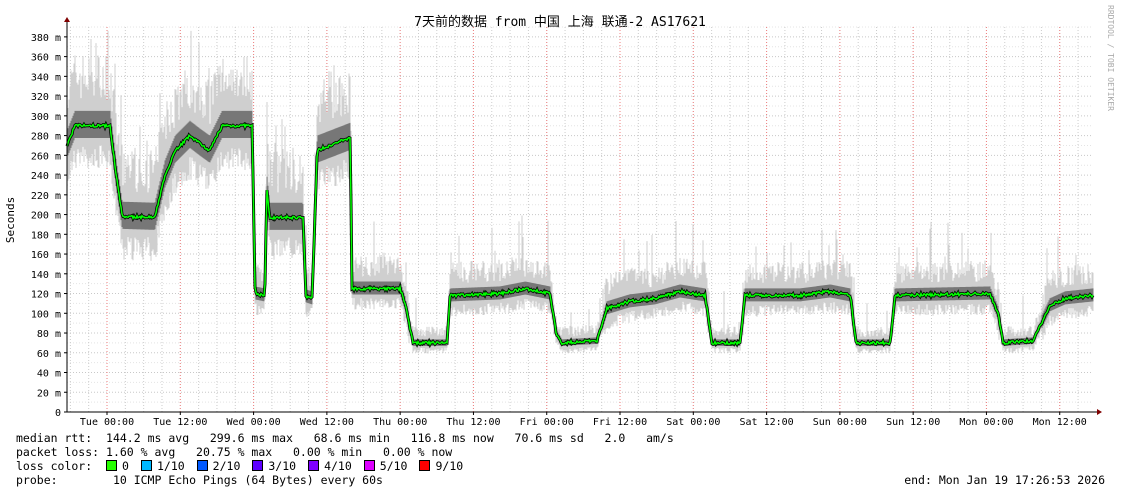 The image size is (1121, 494). What do you see at coordinates (49, 374) in the screenshot?
I see `y-tick-label: 40 m` at bounding box center [49, 374].